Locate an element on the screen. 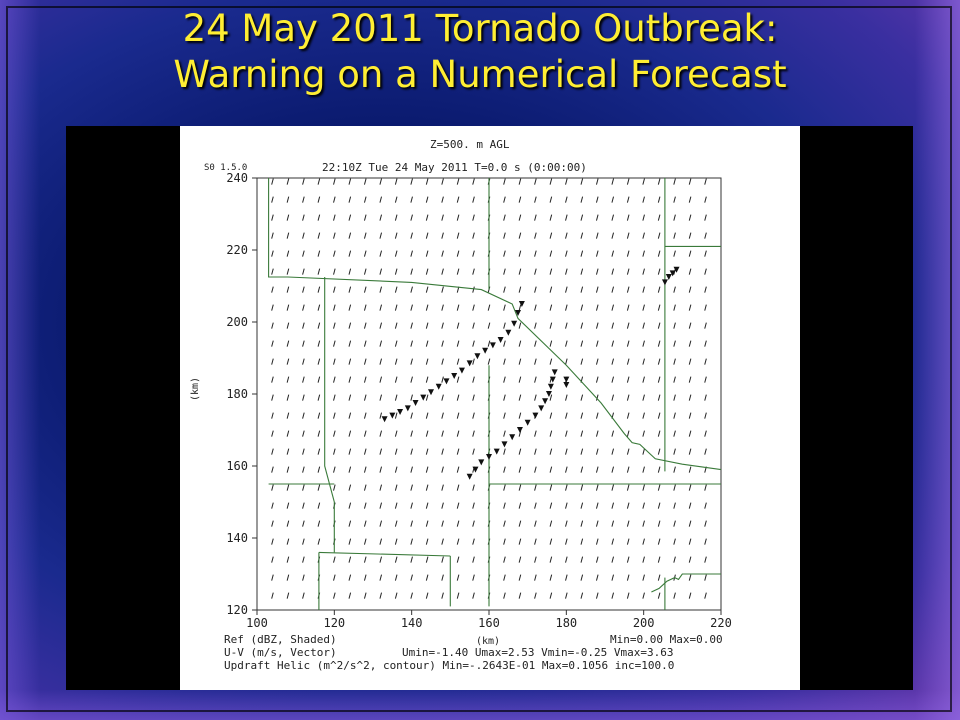  x-tick-label: 160 is located at coordinates (489, 623).